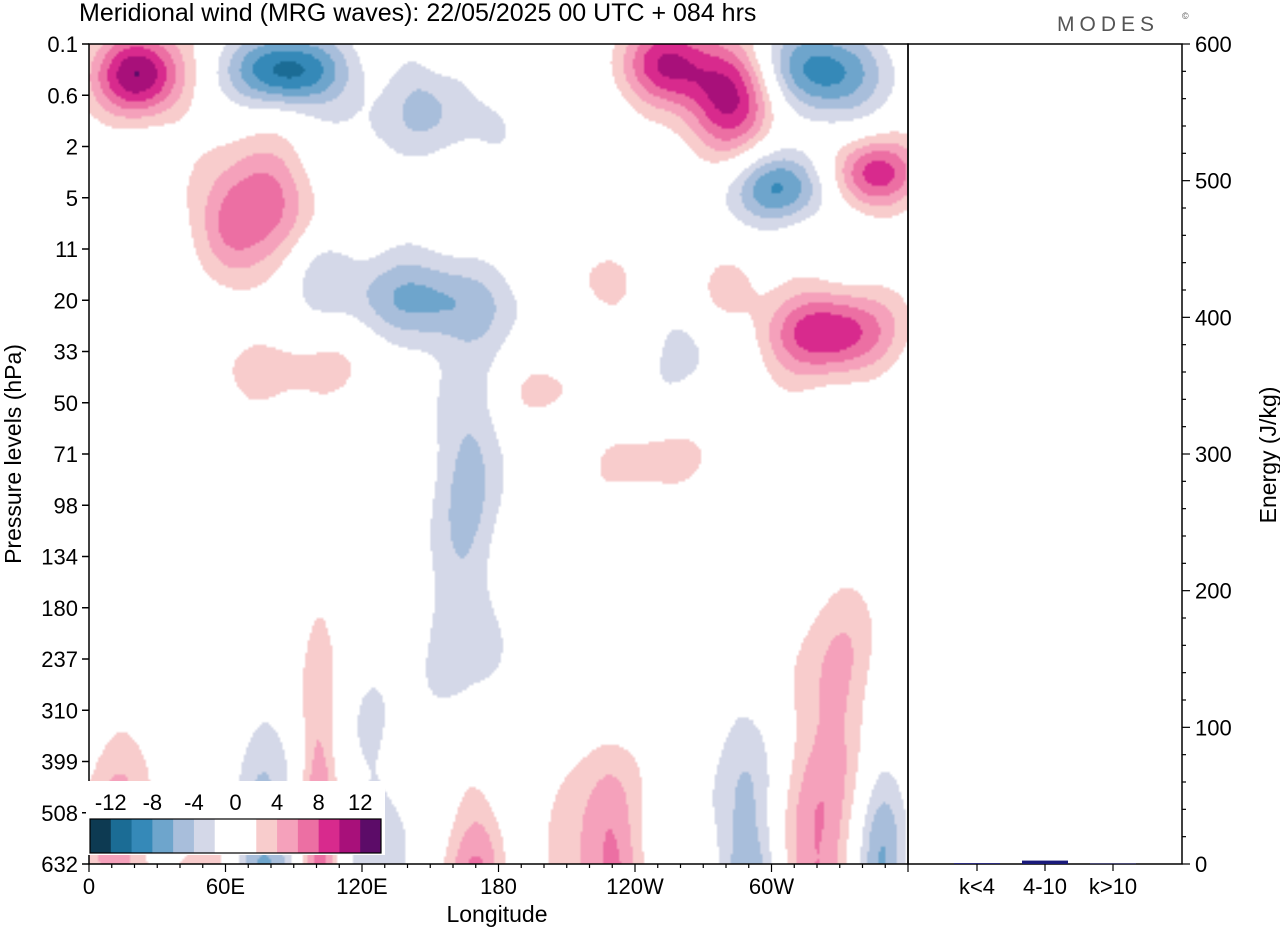  Describe the element at coordinates (1213, 181) in the screenshot. I see `energy-tick-label: 500` at that location.